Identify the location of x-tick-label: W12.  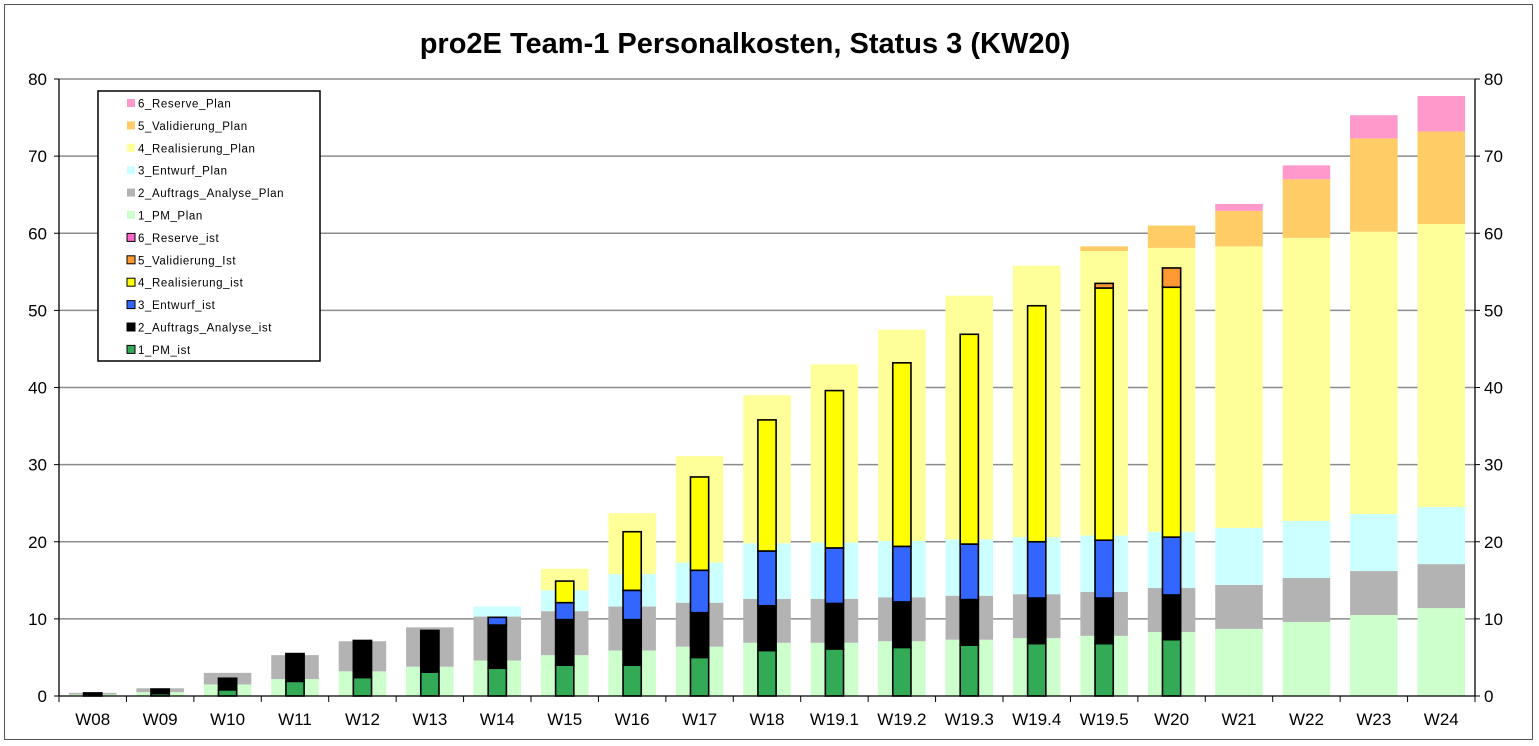
(362, 719).